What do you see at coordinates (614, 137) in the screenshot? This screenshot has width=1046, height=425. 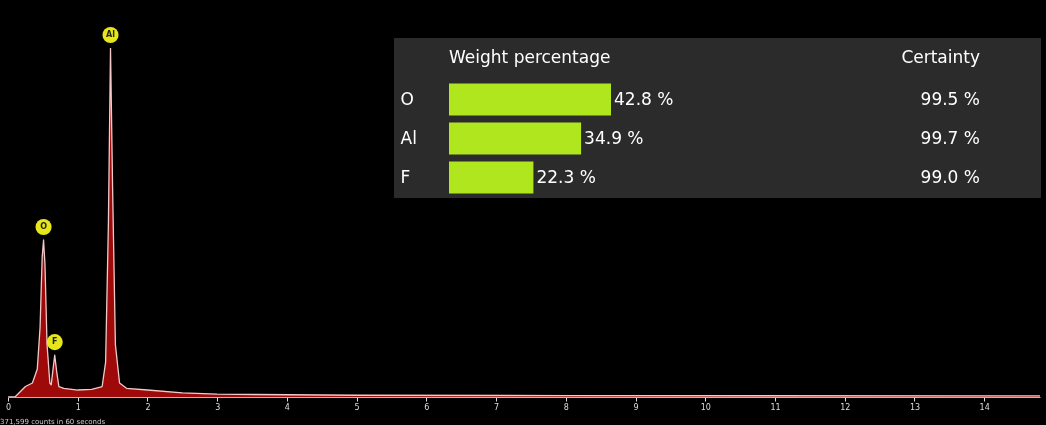 I see `data-label: 34.9 %` at bounding box center [614, 137].